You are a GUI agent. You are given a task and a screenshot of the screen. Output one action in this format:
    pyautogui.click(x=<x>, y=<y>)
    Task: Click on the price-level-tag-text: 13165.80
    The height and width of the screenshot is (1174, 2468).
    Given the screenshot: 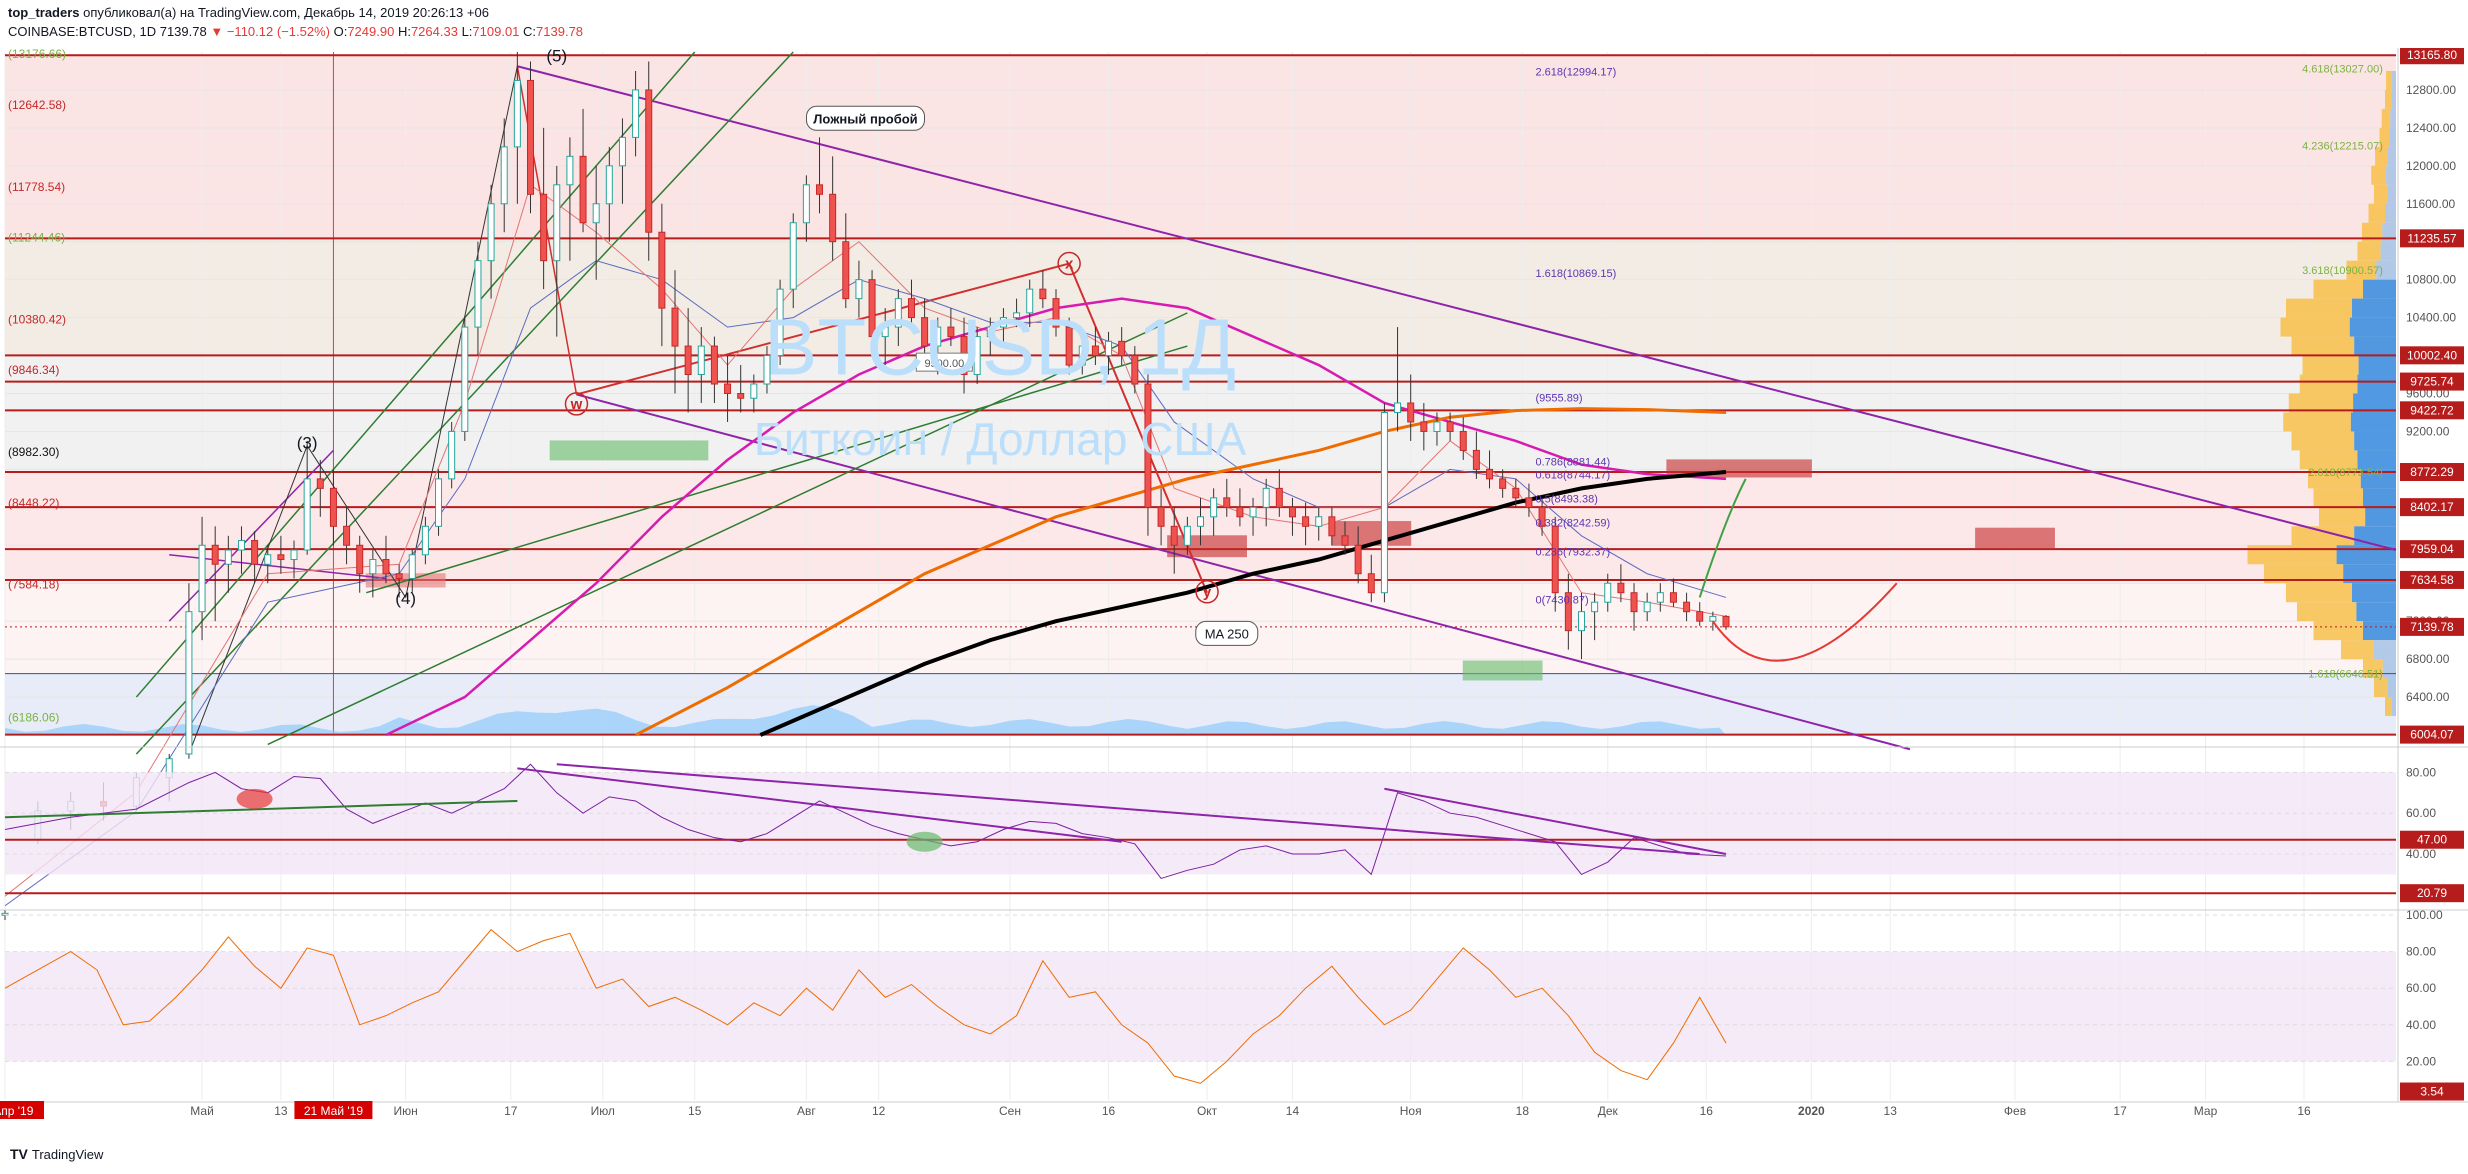 What is the action you would take?
    pyautogui.click(x=2432, y=55)
    